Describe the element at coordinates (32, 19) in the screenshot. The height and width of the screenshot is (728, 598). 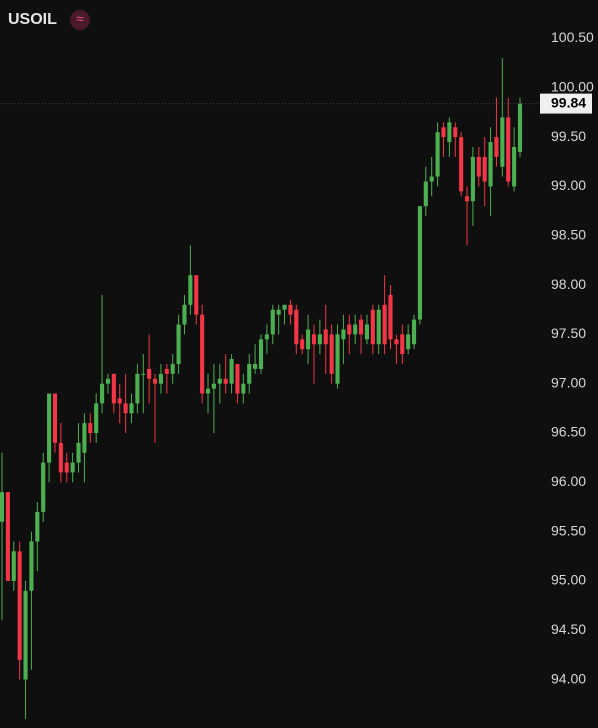
I see `chart-title: USOIL` at that location.